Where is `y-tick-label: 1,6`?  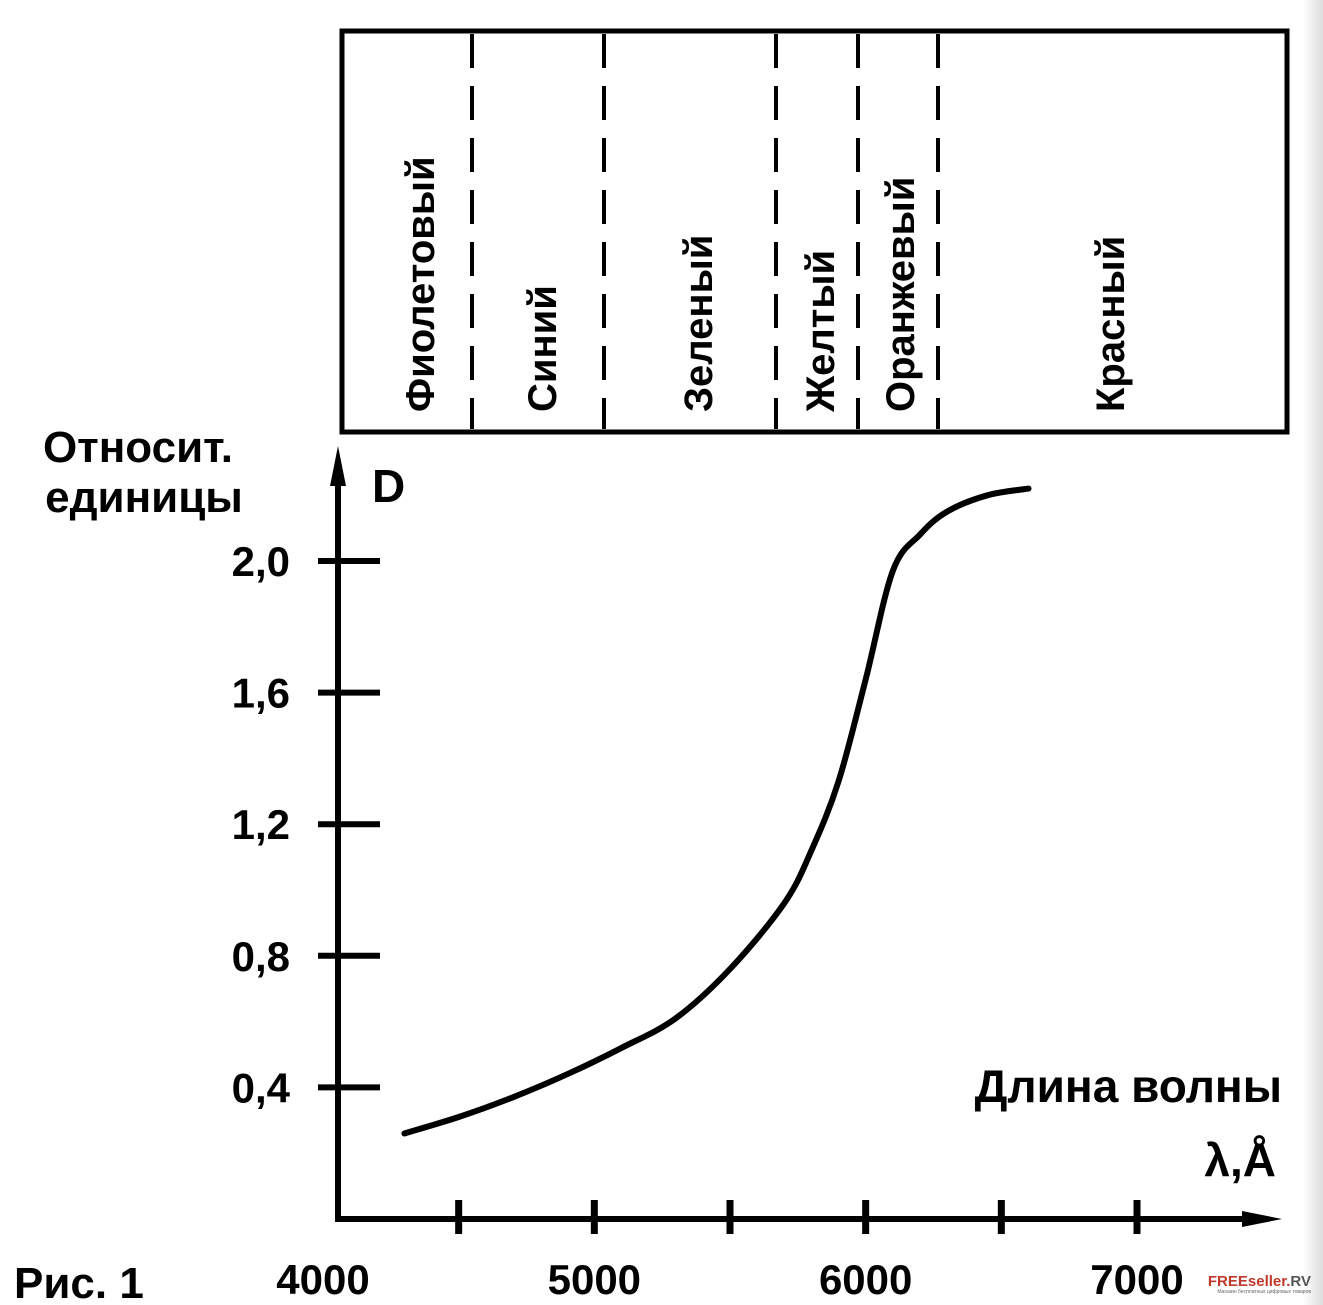
y-tick-label: 1,6 is located at coordinates (261, 693).